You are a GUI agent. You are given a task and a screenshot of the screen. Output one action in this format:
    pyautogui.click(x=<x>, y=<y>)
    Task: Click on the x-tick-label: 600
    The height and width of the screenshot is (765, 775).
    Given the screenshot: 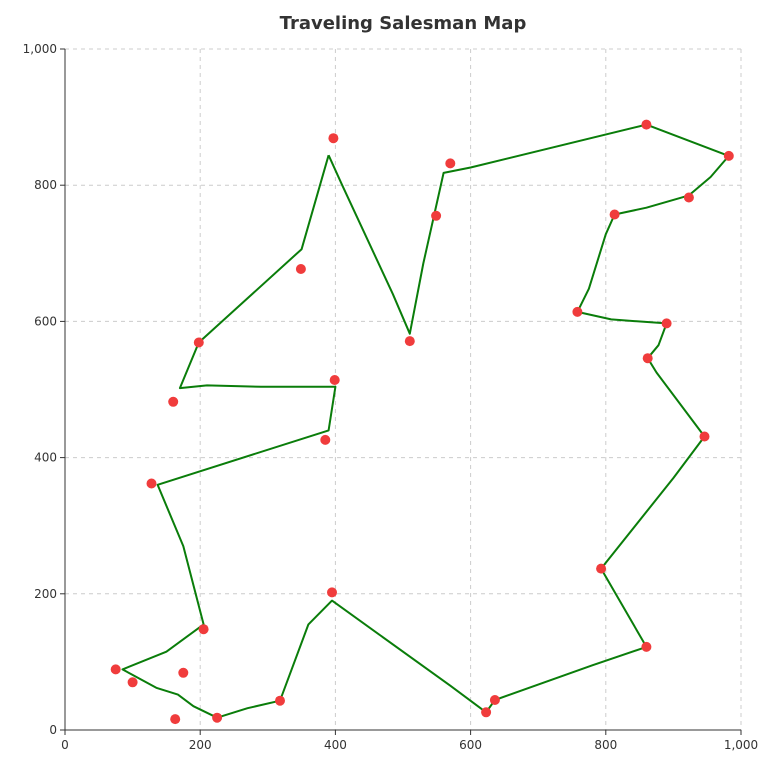 What is the action you would take?
    pyautogui.click(x=470, y=745)
    